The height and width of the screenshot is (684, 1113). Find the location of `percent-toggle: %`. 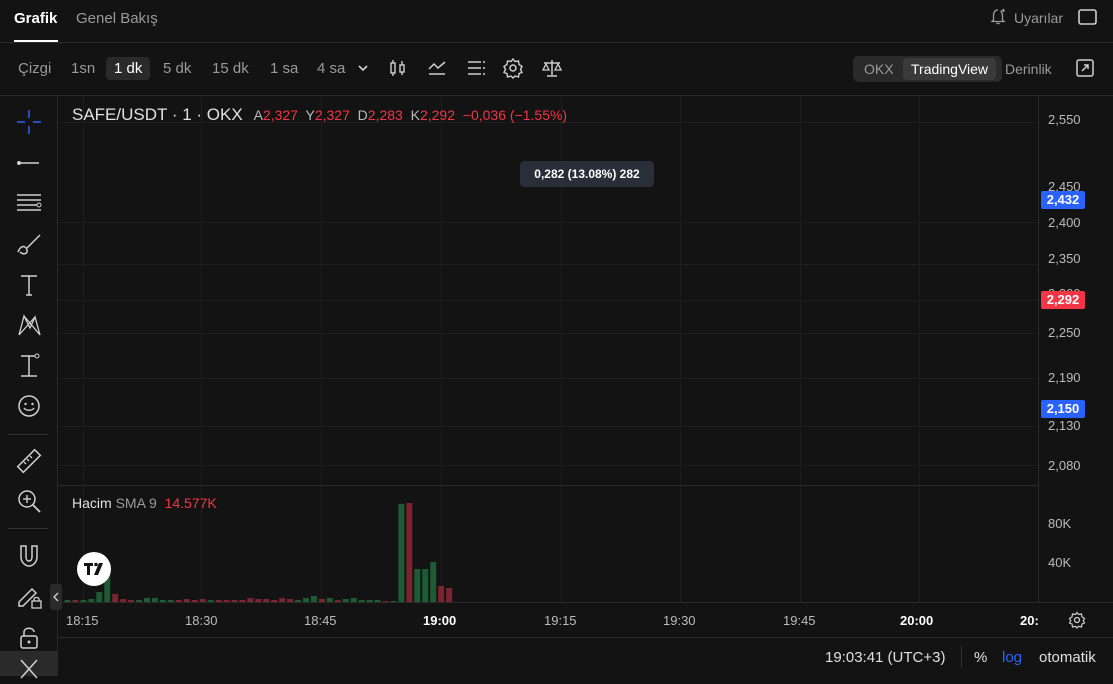

percent-toggle: % is located at coordinates (981, 657).